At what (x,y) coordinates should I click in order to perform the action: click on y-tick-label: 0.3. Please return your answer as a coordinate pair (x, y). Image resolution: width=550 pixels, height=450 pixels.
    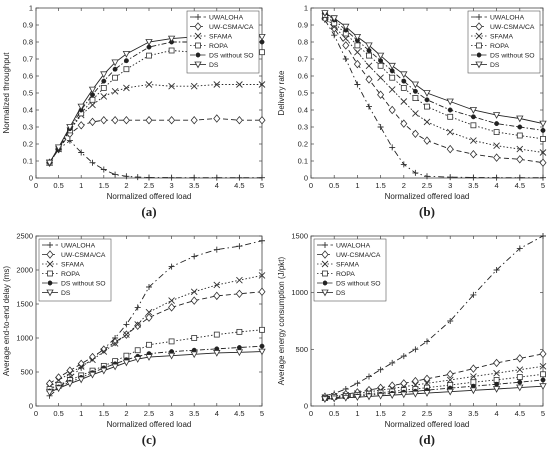
    Looking at the image, I should click on (303, 127).